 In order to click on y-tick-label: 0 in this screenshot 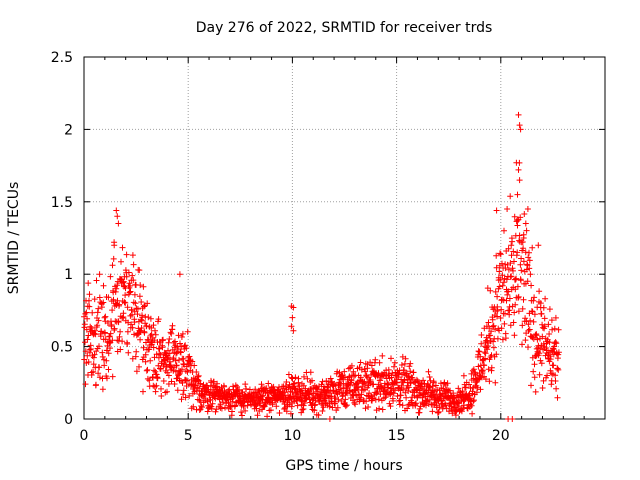, I will do `click(68, 420)`.